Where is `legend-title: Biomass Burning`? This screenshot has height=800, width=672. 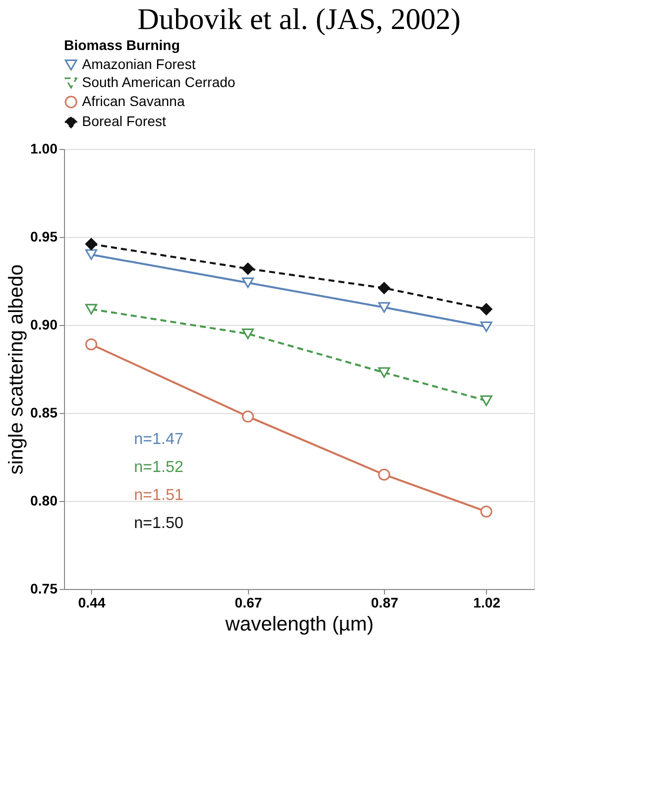 legend-title: Biomass Burning is located at coordinates (122, 45).